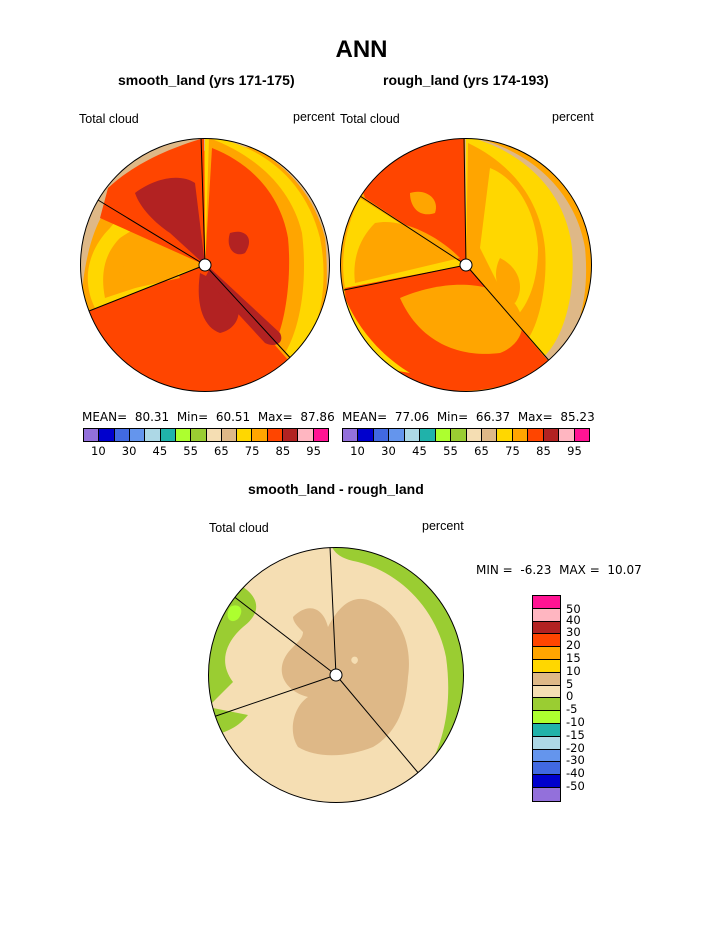  What do you see at coordinates (536, 570) in the screenshot?
I see `diff-min: -6.23` at bounding box center [536, 570].